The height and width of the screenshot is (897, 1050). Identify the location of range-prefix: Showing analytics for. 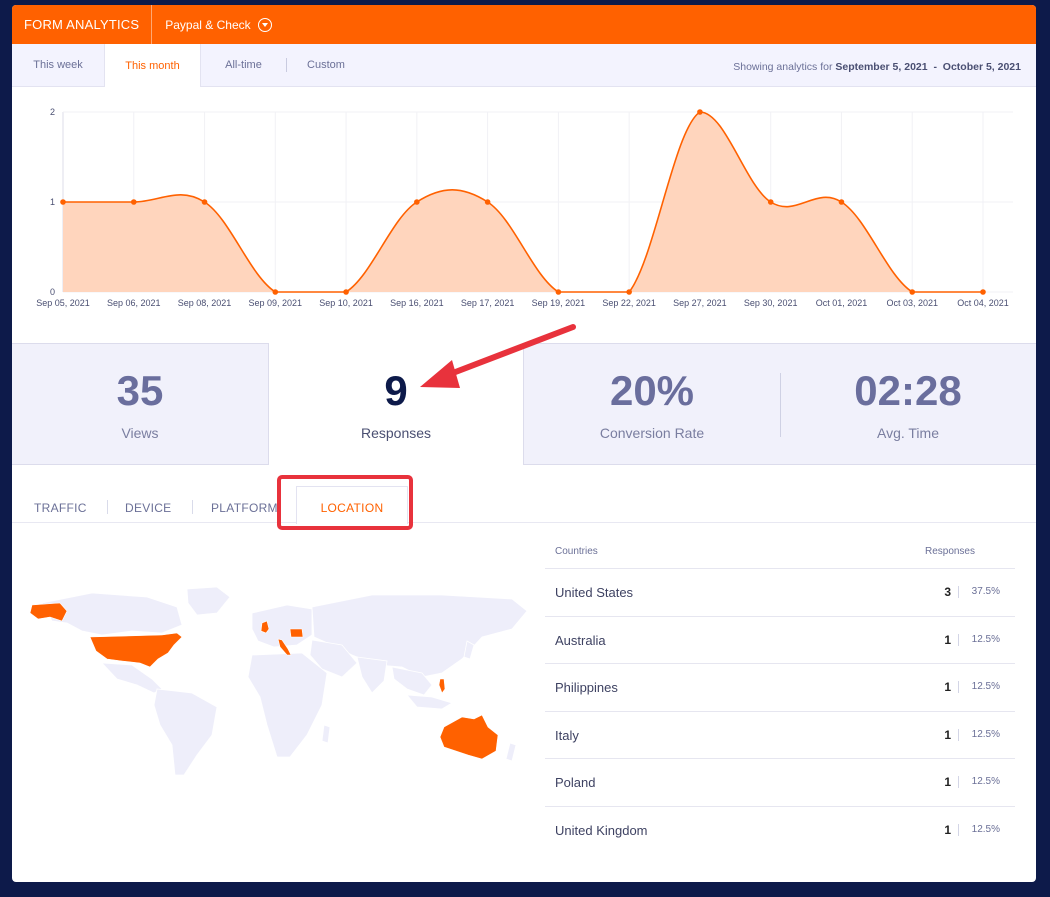
(783, 67).